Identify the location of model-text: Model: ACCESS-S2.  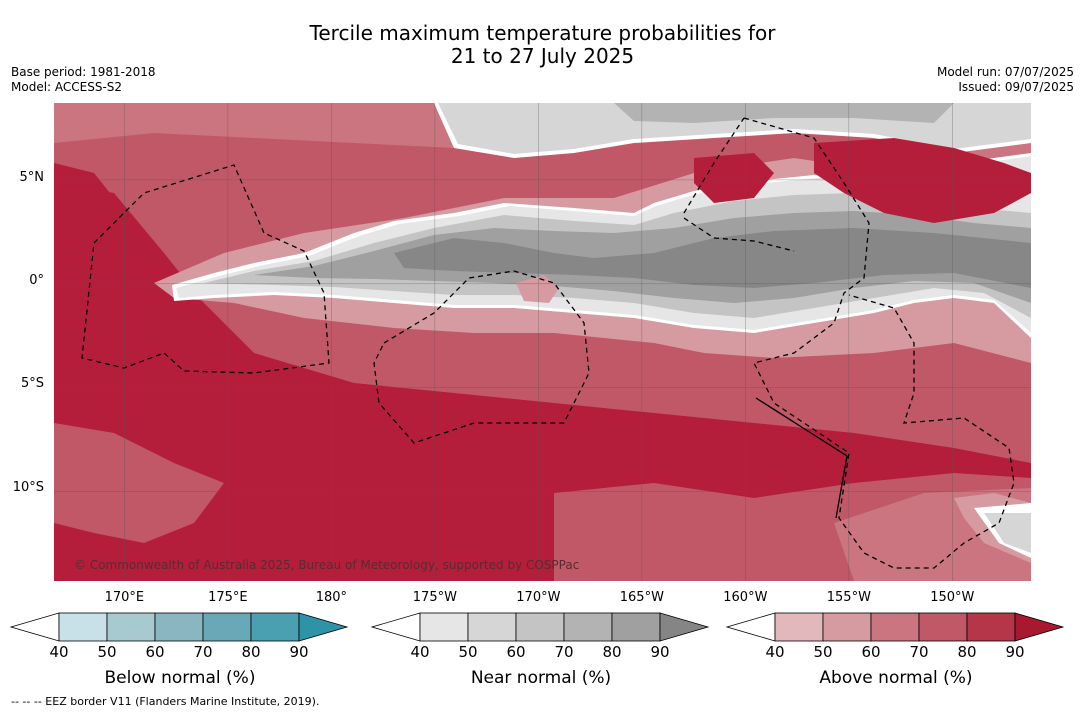
(67, 87).